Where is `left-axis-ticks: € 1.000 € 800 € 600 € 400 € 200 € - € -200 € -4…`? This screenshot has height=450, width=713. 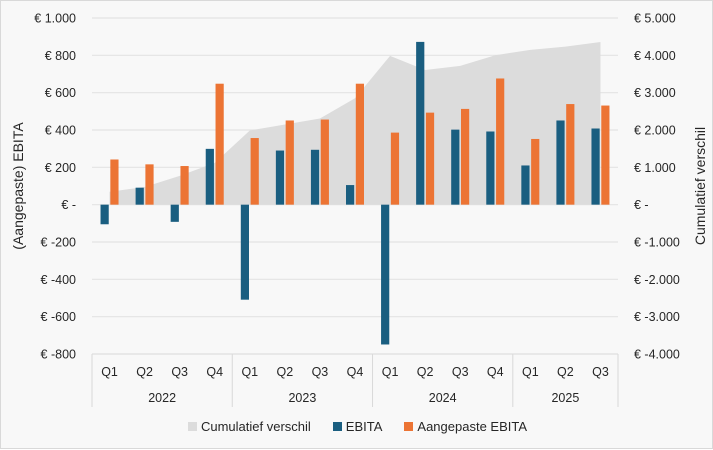 left-axis-ticks: € 1.000 € 800 € 600 € 400 € 200 € - € -200 € -4… is located at coordinates (55, 187).